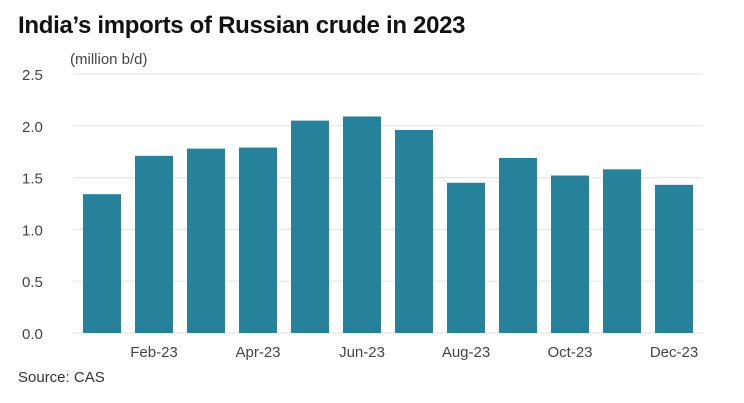  I want to click on y-axis-label: (million b/d), so click(109, 59).